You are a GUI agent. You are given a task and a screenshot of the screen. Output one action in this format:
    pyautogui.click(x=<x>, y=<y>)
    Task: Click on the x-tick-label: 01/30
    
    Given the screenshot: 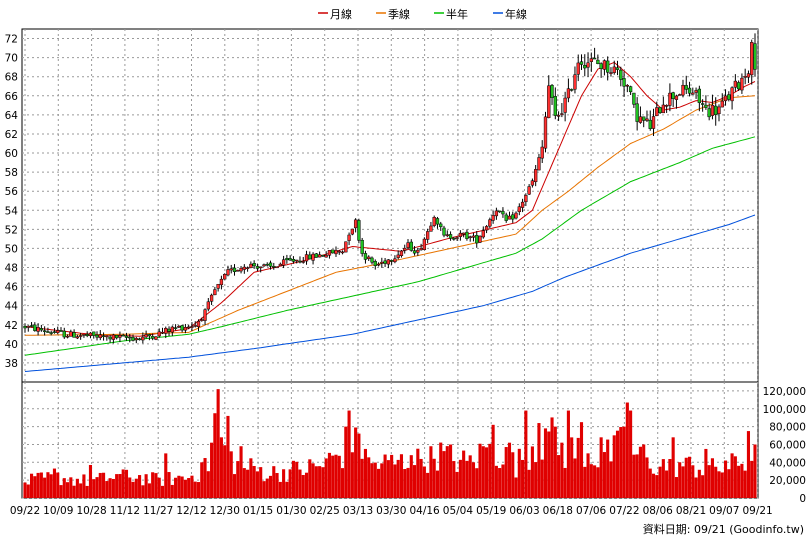 What is the action you would take?
    pyautogui.click(x=291, y=511)
    